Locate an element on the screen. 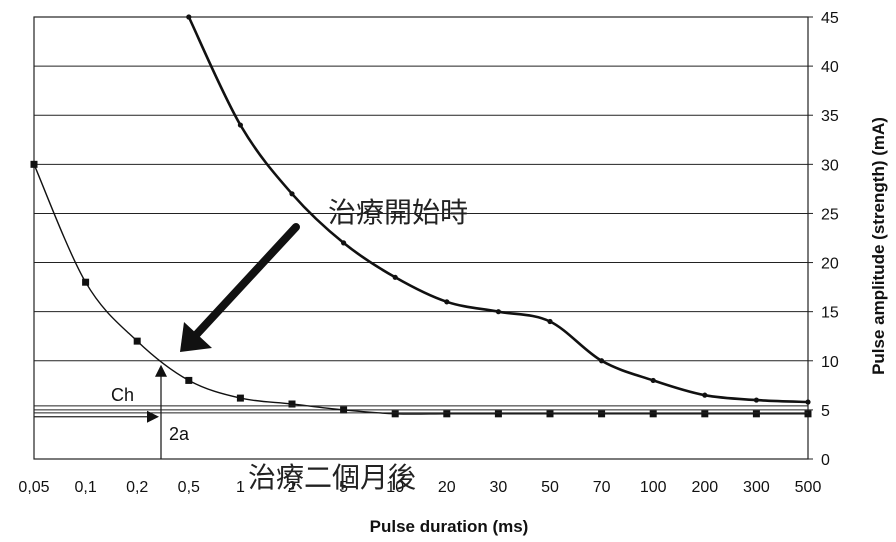  after-two-months-label: 治療二個月後 is located at coordinates (332, 477).